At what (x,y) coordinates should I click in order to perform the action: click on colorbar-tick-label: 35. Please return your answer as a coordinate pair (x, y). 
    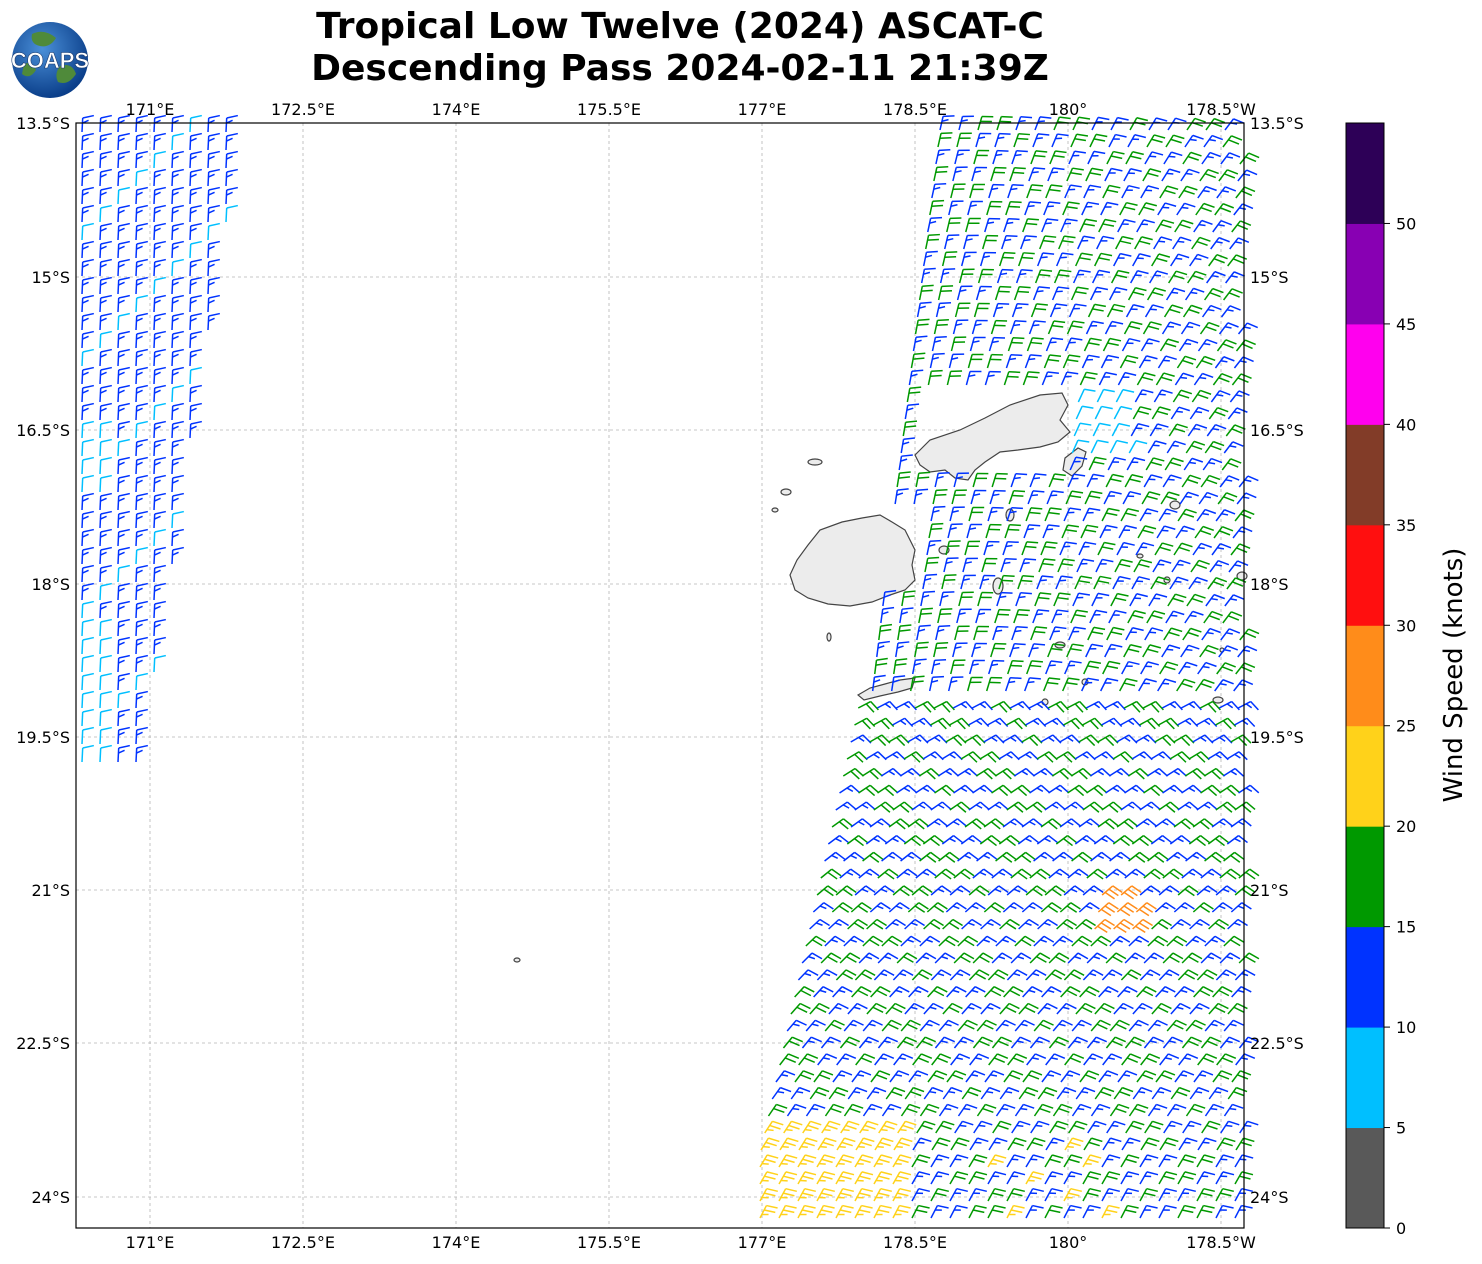
    Looking at the image, I should click on (1406, 525).